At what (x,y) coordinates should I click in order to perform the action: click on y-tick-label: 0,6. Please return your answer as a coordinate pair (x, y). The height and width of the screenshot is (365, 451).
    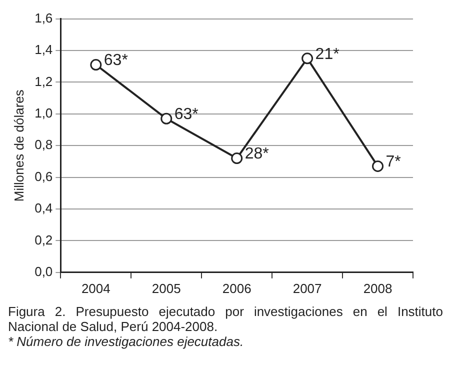
    Looking at the image, I should click on (43, 176).